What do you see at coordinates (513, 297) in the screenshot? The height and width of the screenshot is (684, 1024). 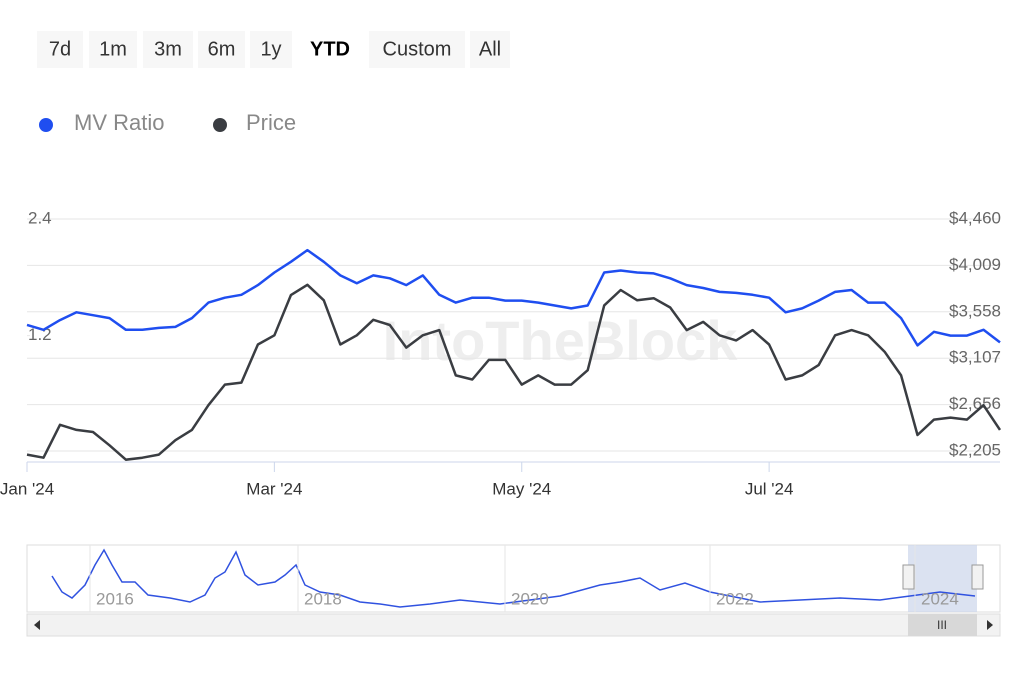 I see `series-line` at bounding box center [513, 297].